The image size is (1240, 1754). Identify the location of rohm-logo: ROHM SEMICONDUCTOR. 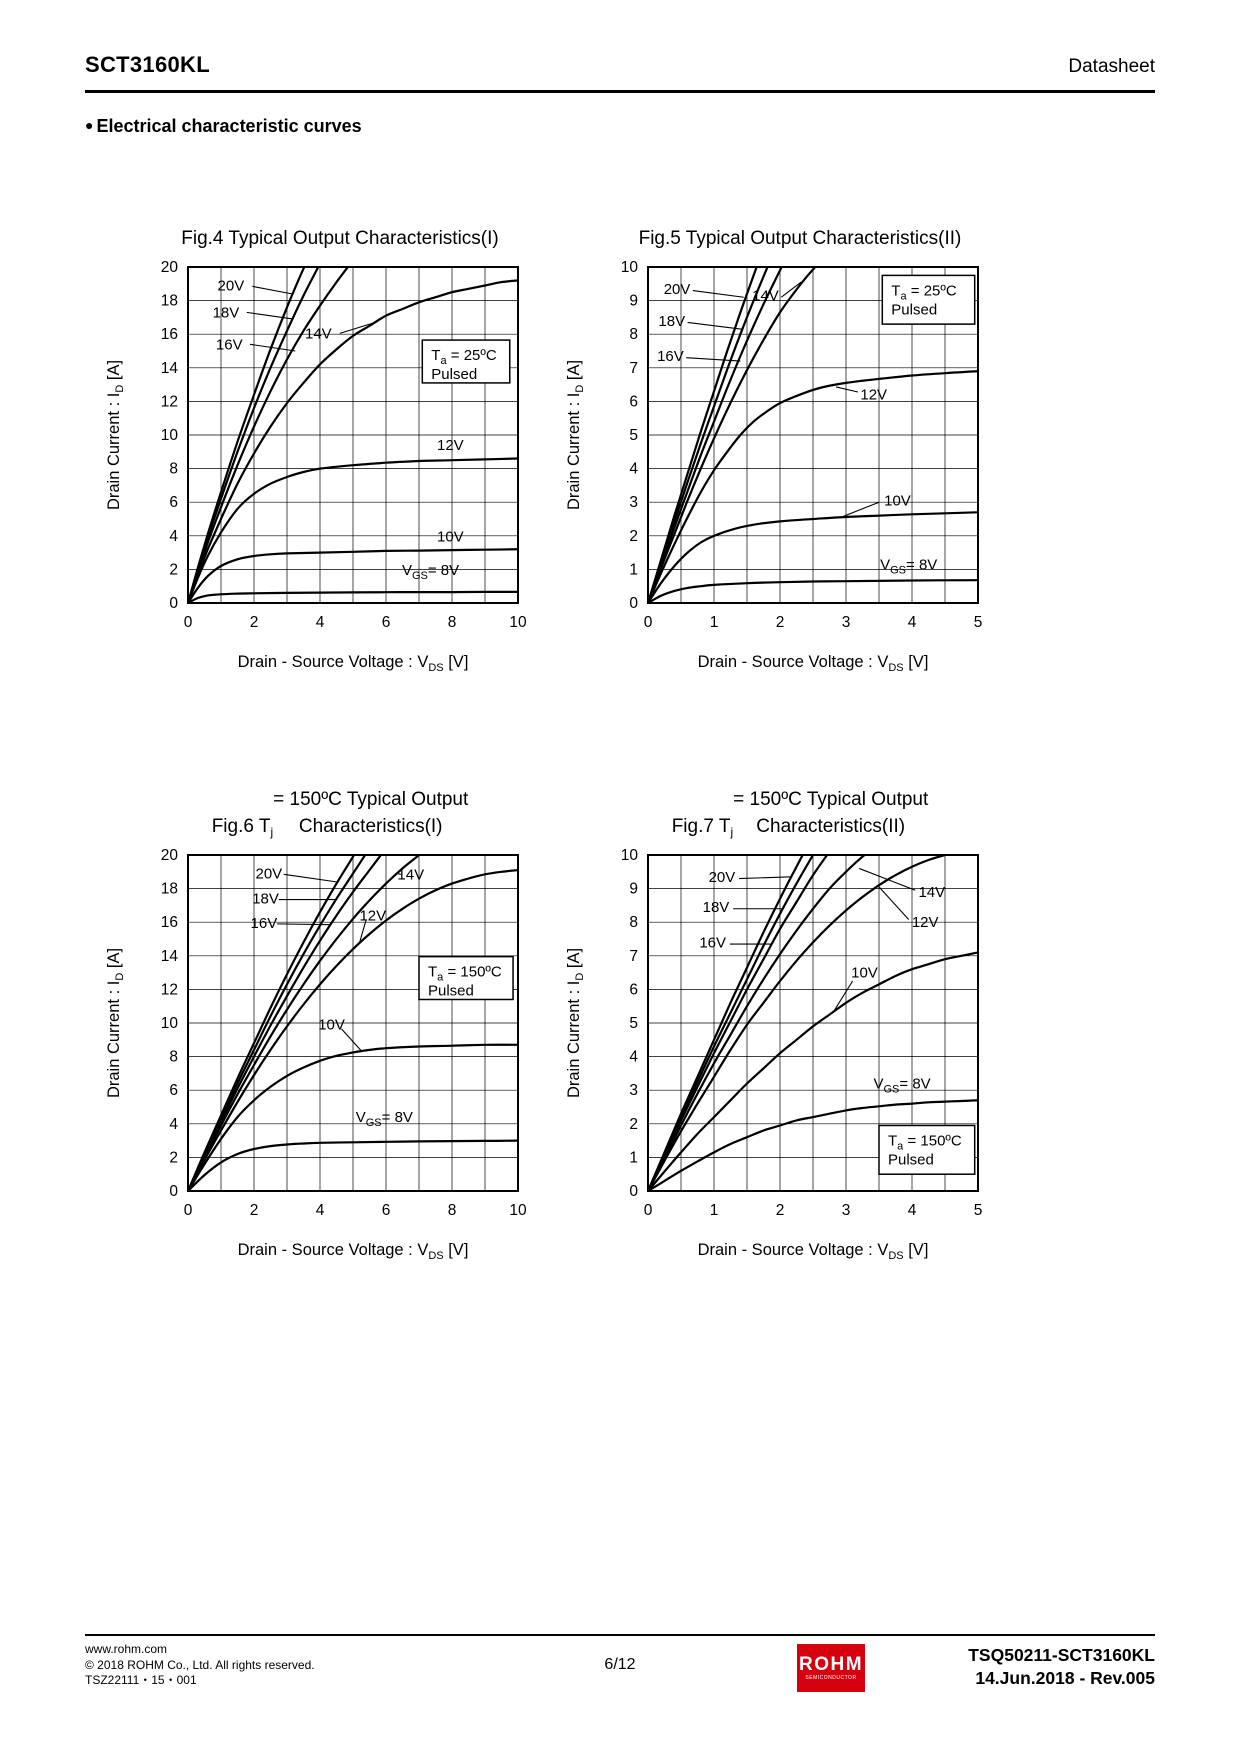
(831, 1668).